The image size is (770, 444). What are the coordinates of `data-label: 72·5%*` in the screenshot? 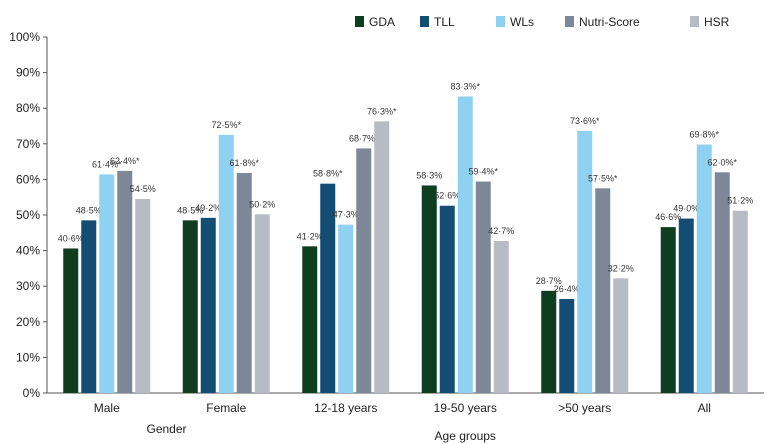 It's located at (226, 125).